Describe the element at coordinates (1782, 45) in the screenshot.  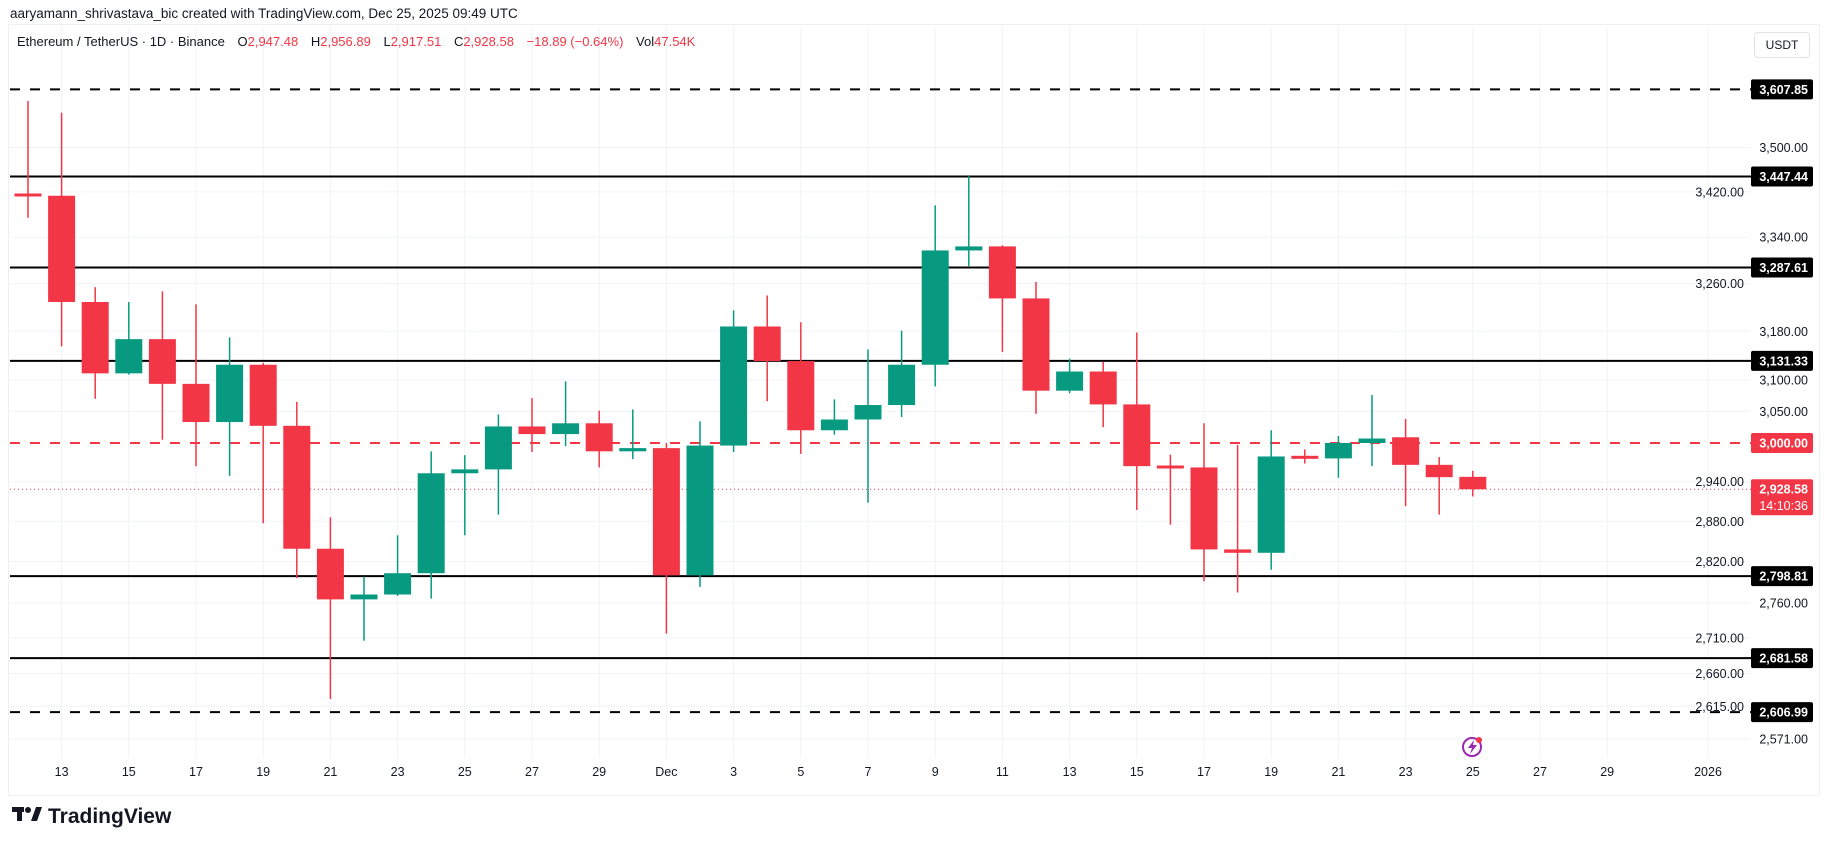
I see `currency-button: USDT` at that location.